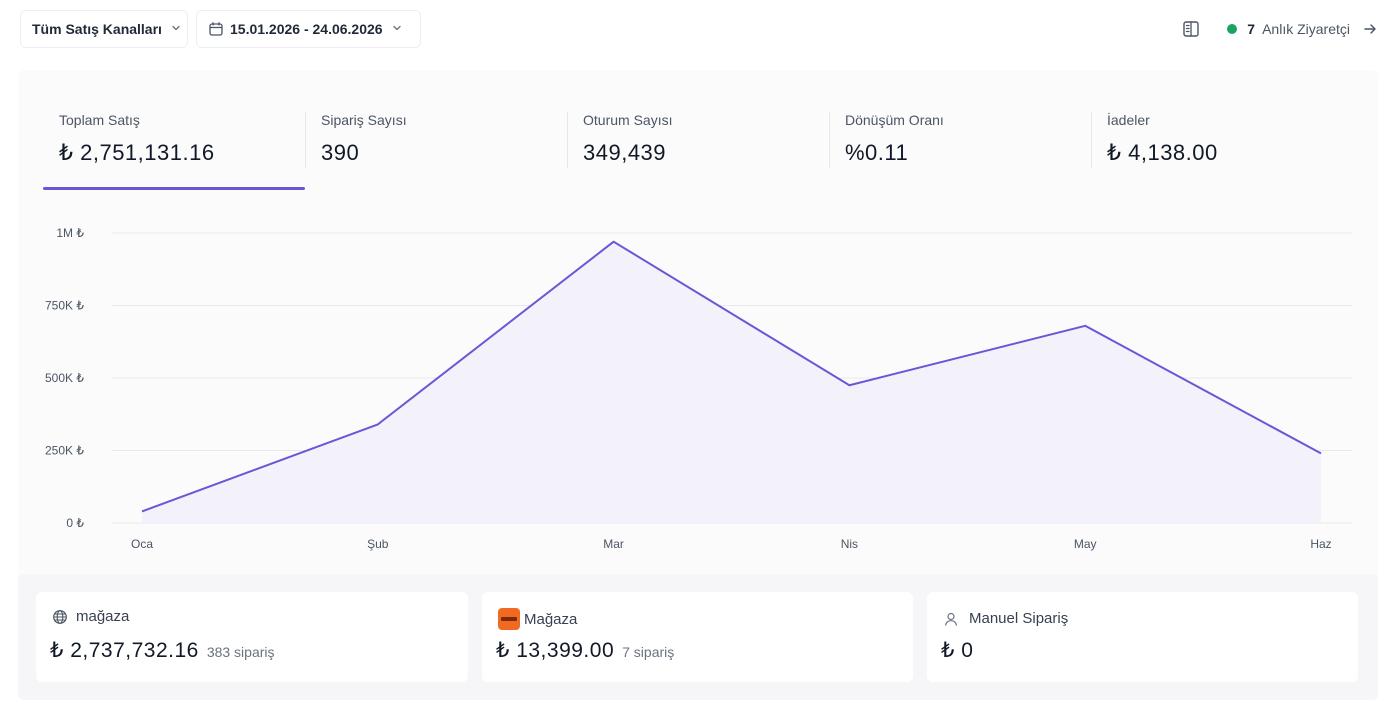  I want to click on metric-tab-total-sales: Toplam Satış ₺ 2,751,131.16, so click(174, 141).